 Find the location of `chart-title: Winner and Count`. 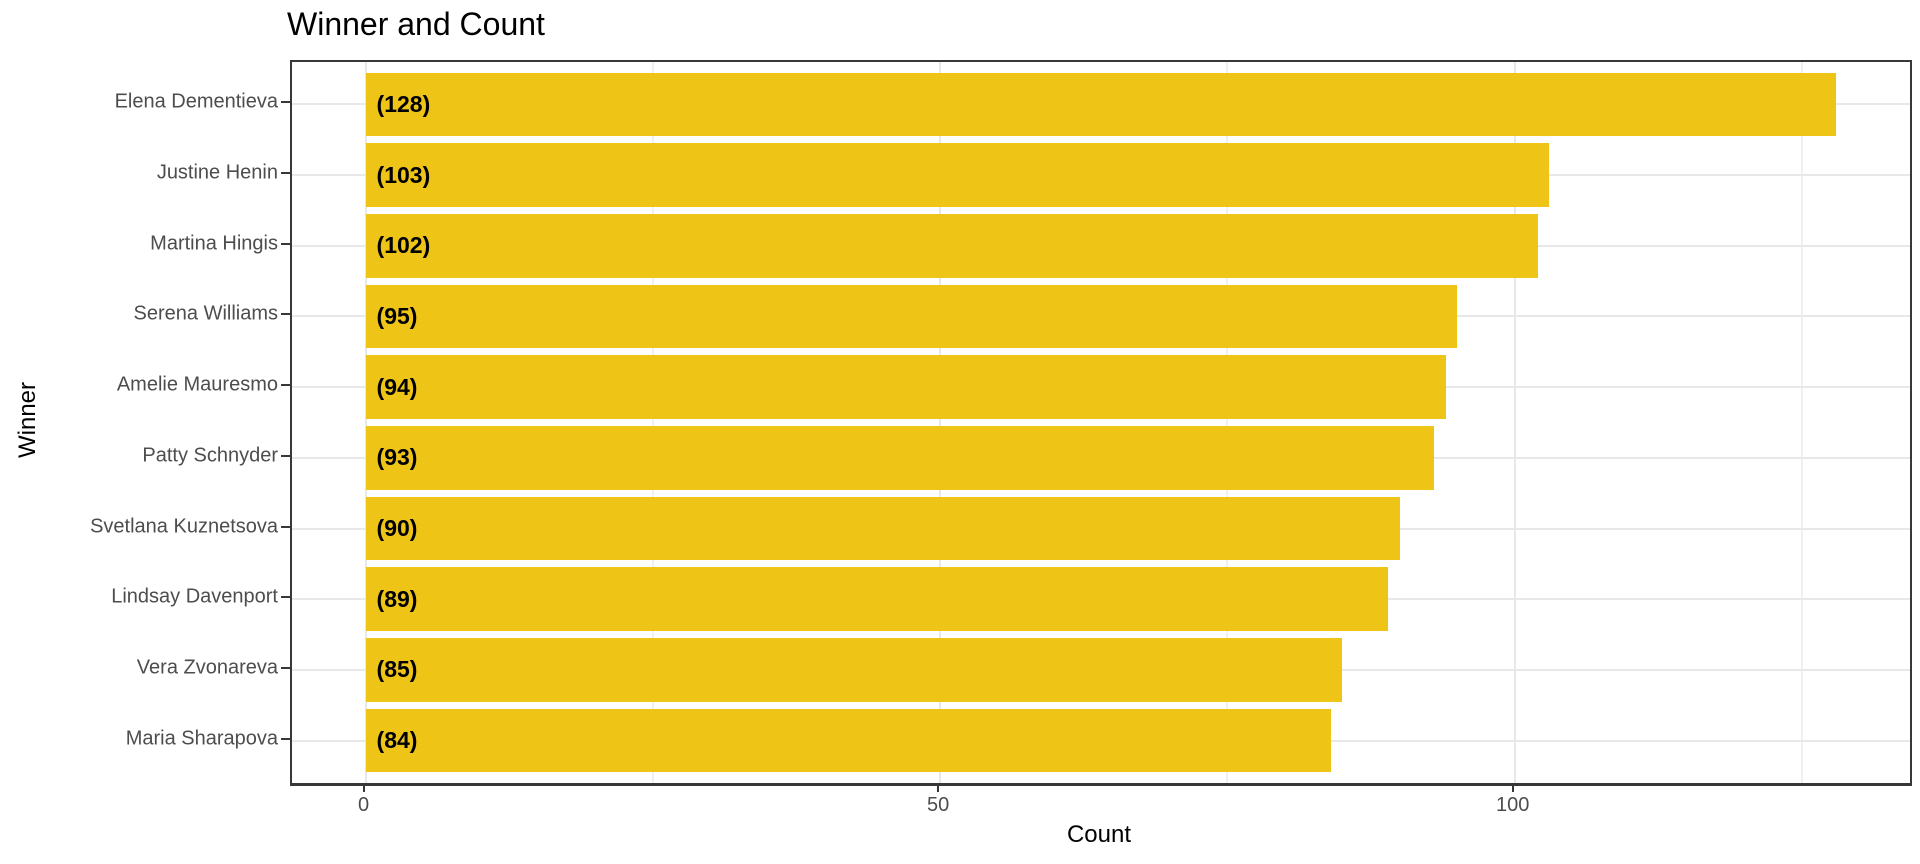

chart-title: Winner and Count is located at coordinates (416, 24).